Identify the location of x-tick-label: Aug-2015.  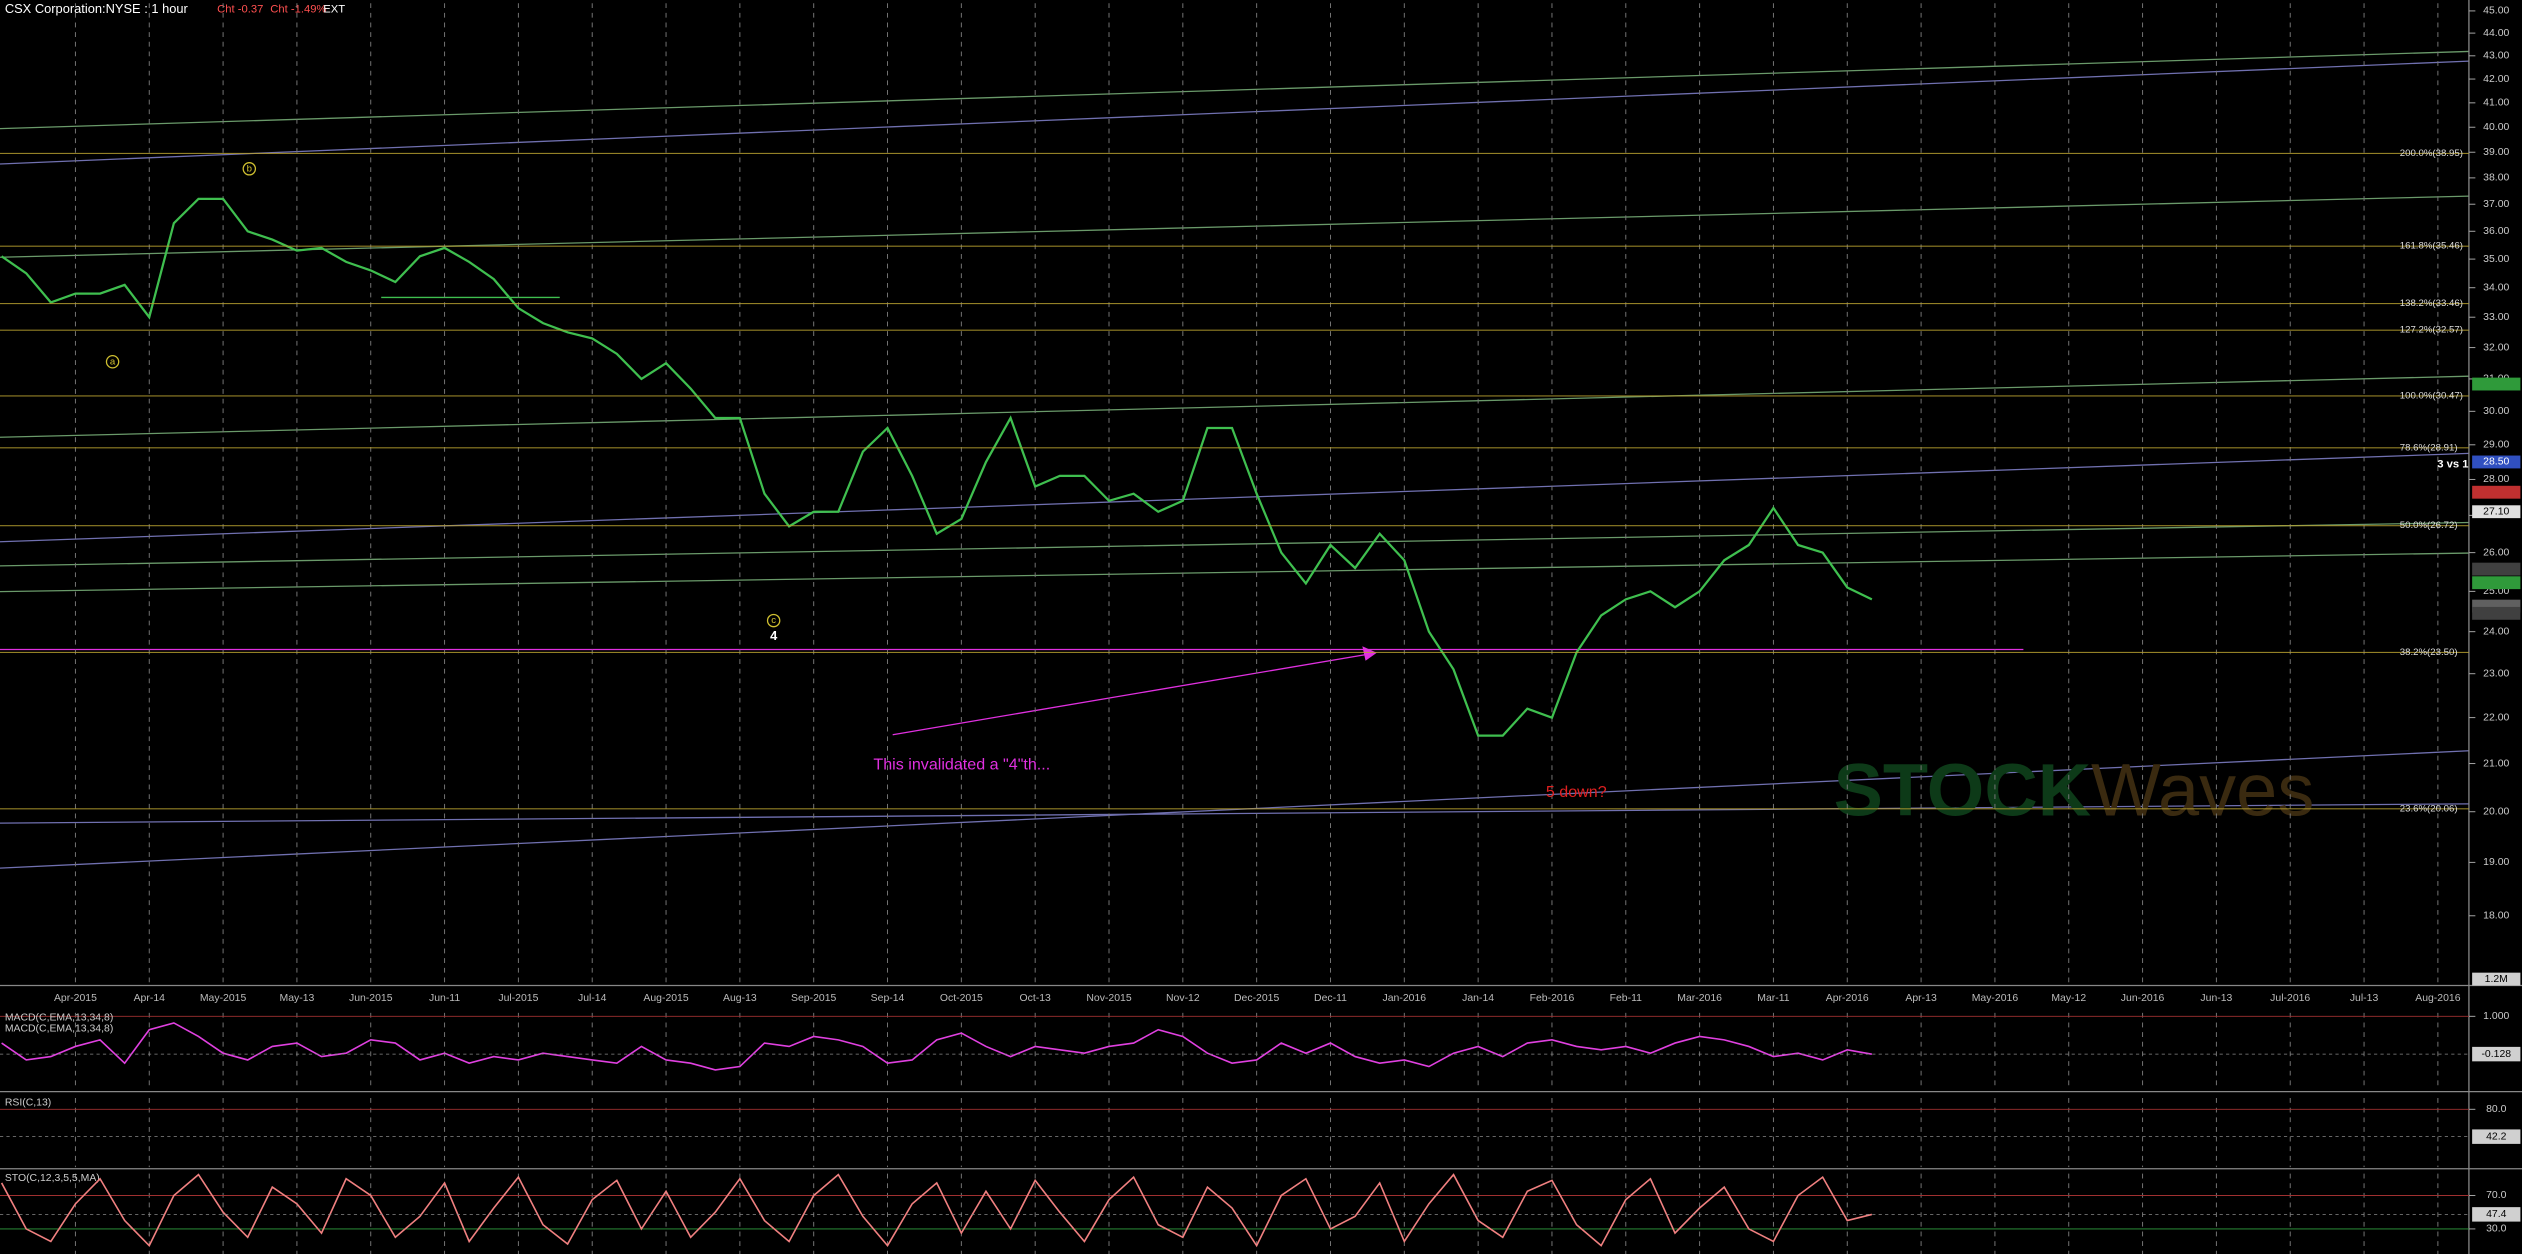
(665, 998).